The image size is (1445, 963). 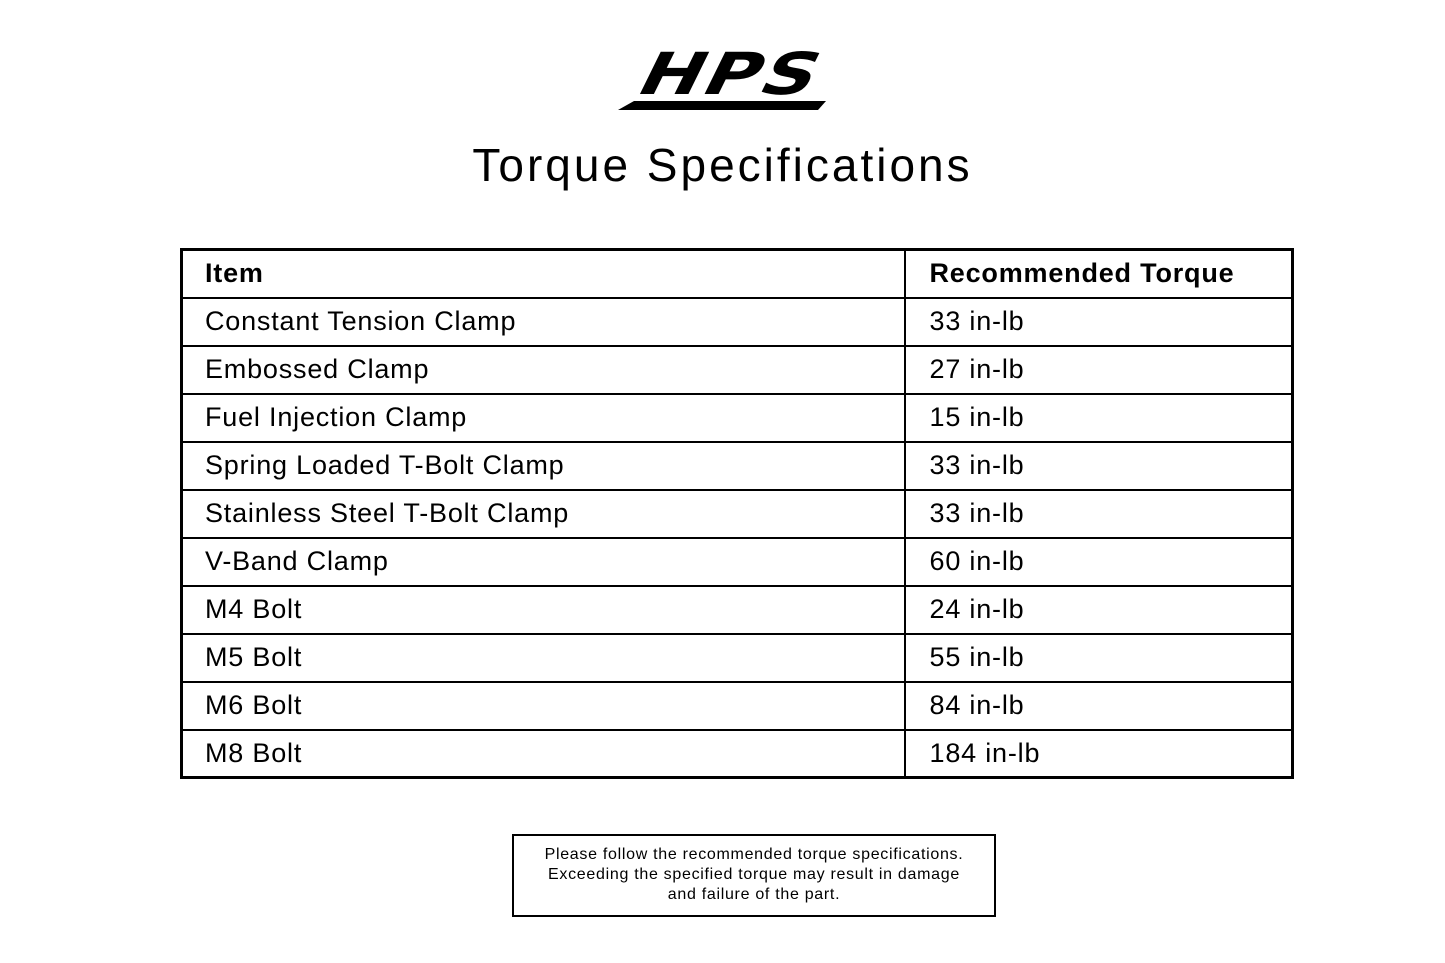 I want to click on item-cell: V-Band Clamp, so click(x=543, y=561).